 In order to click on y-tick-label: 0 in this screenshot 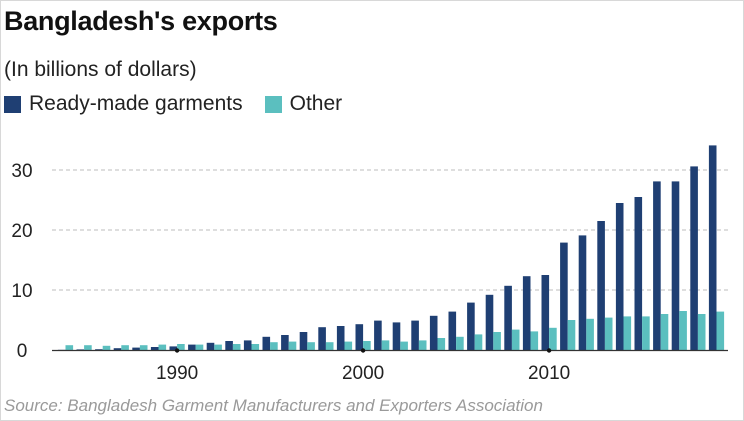, I will do `click(22, 351)`.